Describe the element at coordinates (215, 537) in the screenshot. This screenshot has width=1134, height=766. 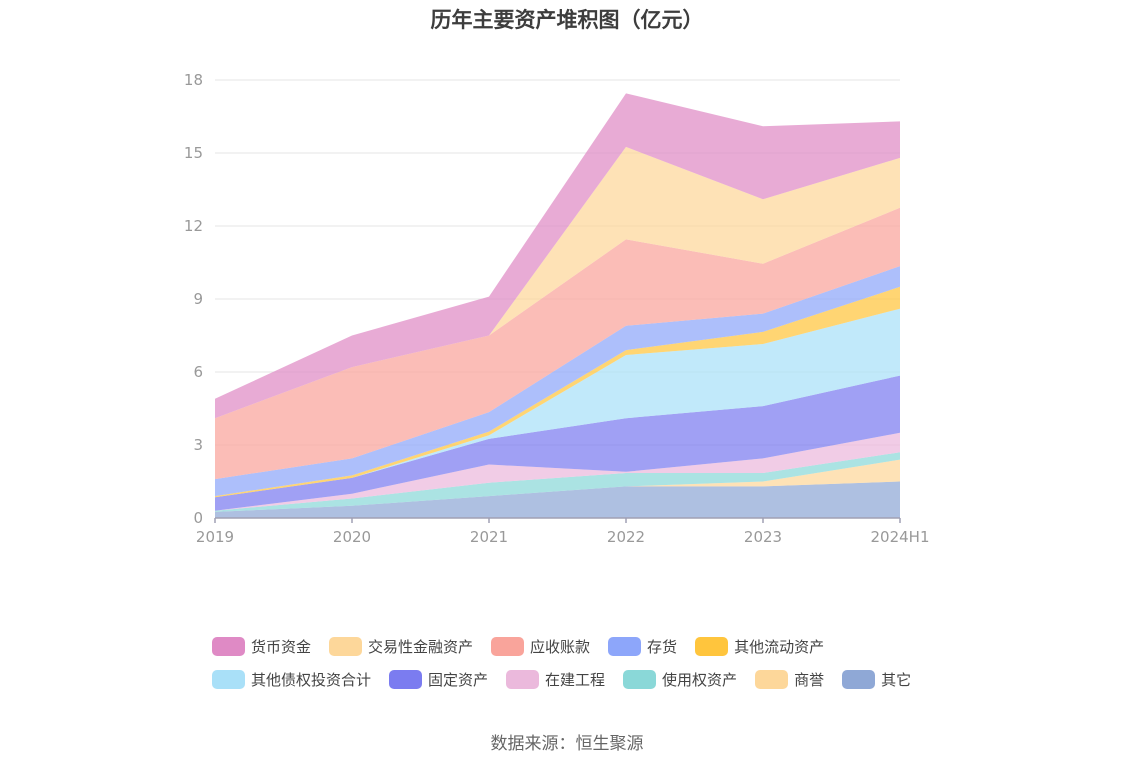
I see `x-tick-label: 2019` at that location.